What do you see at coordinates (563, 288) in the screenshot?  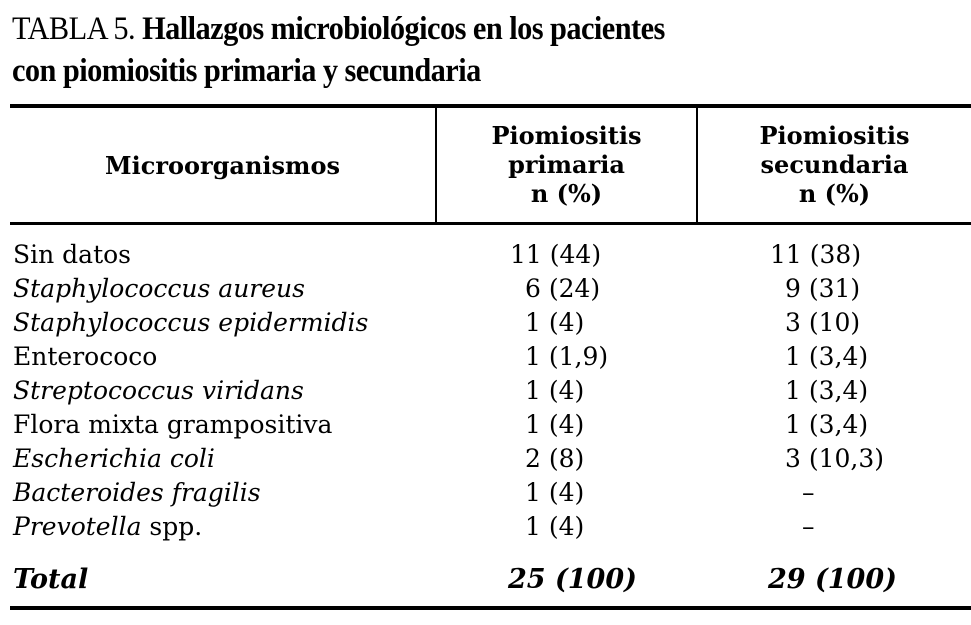 I see `primaria-value: 6 (24)` at bounding box center [563, 288].